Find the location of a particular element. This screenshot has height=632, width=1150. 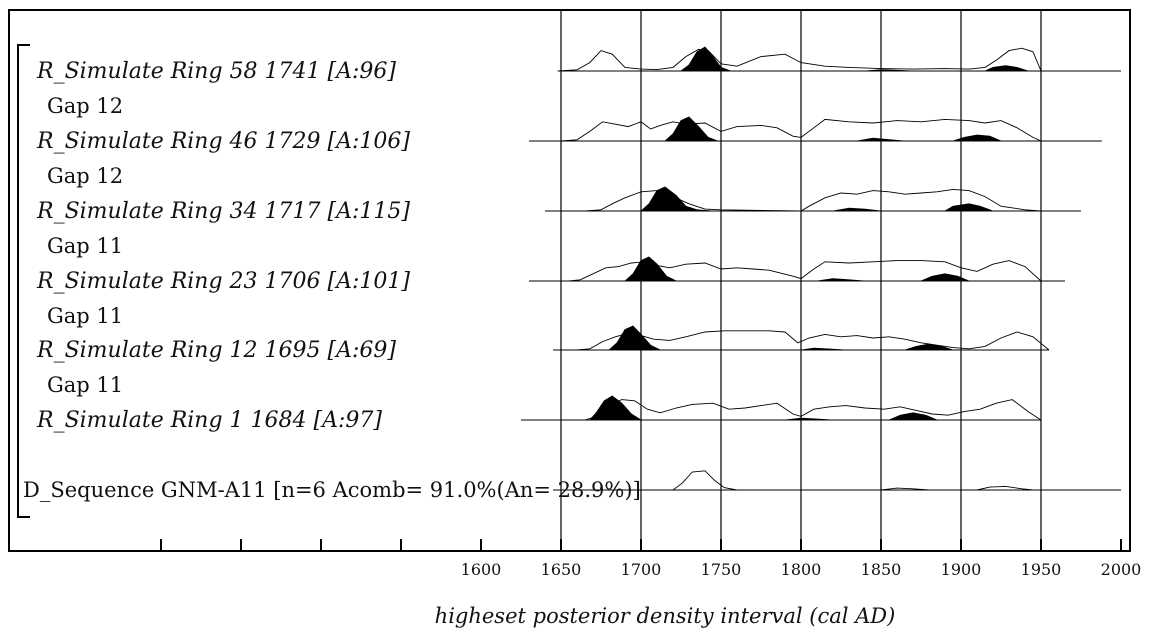

x-tick-label-1800: 1800 is located at coordinates (801, 569).